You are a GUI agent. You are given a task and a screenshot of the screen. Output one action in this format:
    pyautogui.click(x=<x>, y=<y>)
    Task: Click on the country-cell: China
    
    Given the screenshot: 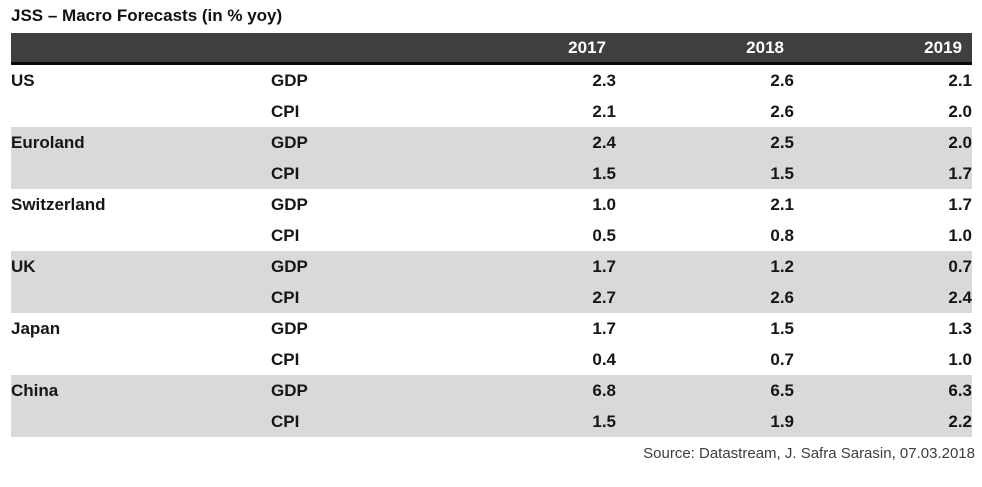 What is the action you would take?
    pyautogui.click(x=141, y=390)
    